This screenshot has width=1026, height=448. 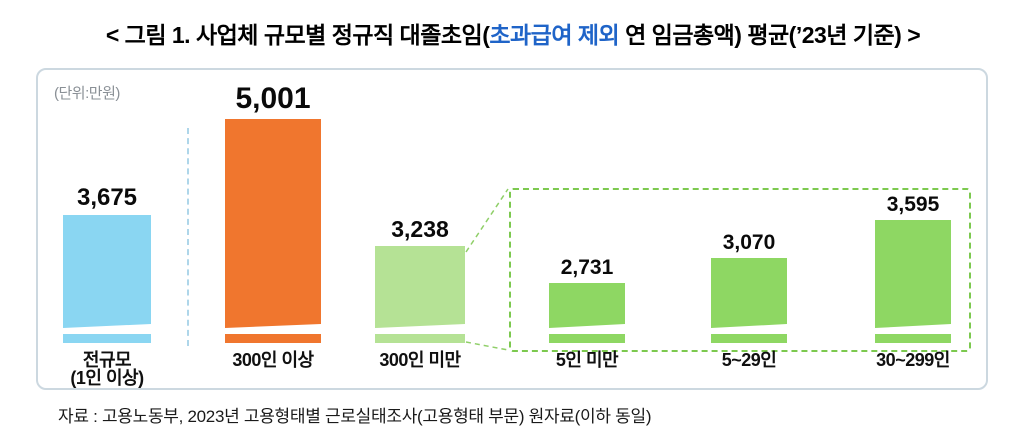 I want to click on bar-value-label: 3,675, so click(x=107, y=197).